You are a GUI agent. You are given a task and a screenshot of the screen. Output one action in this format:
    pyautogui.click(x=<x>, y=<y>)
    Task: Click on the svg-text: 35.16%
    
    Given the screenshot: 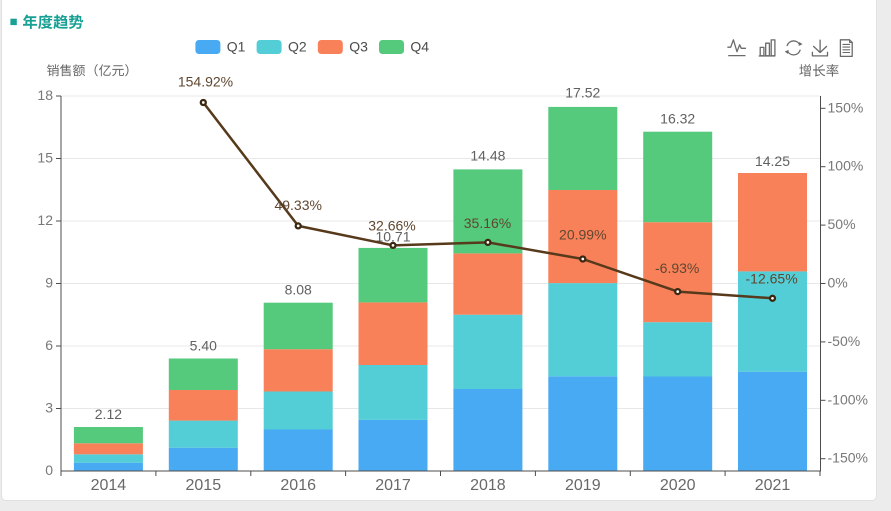 What is the action you would take?
    pyautogui.click(x=487, y=223)
    